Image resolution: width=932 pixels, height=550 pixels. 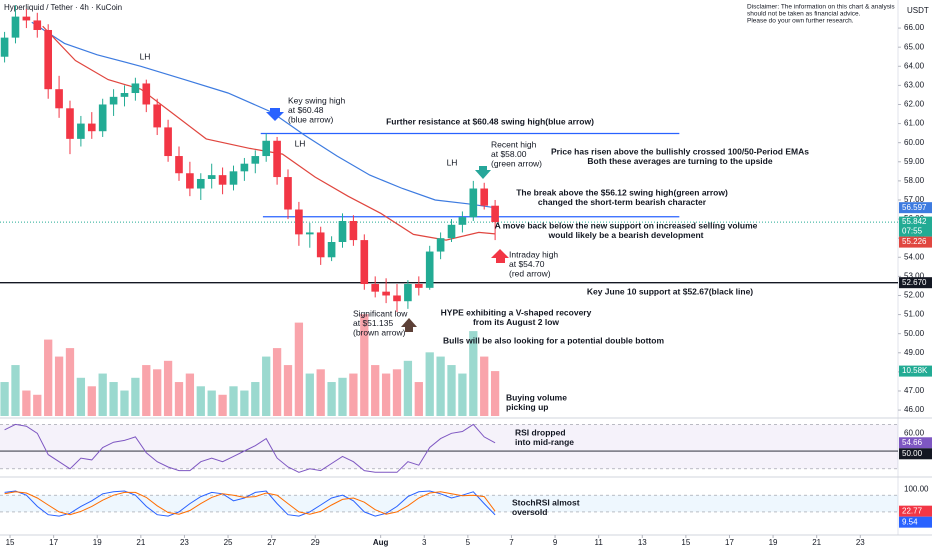 I want to click on annotation: from its August 2 low, so click(x=516, y=322).